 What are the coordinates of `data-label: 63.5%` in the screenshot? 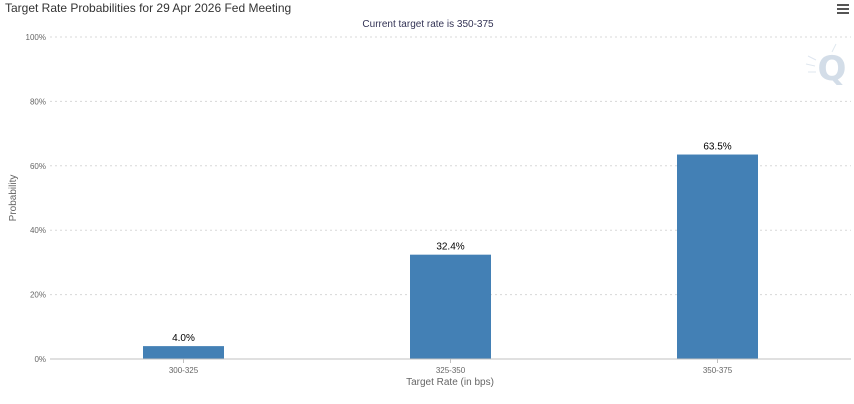 It's located at (717, 147).